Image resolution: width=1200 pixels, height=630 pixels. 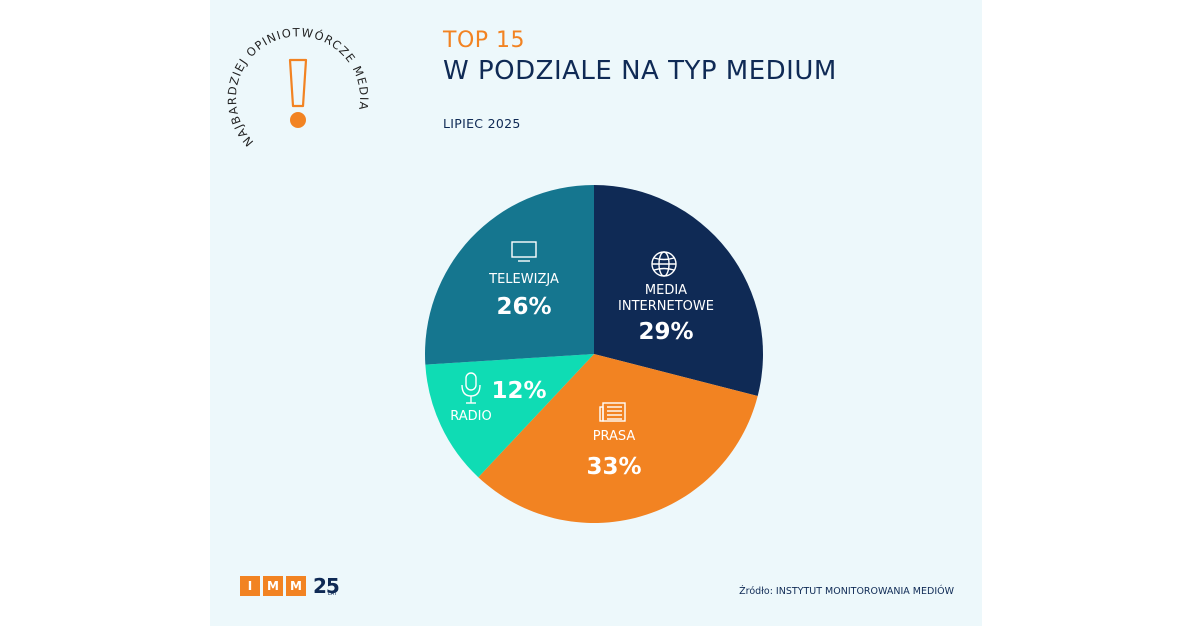 I want to click on slice-value-label: 29%, so click(x=665, y=332).